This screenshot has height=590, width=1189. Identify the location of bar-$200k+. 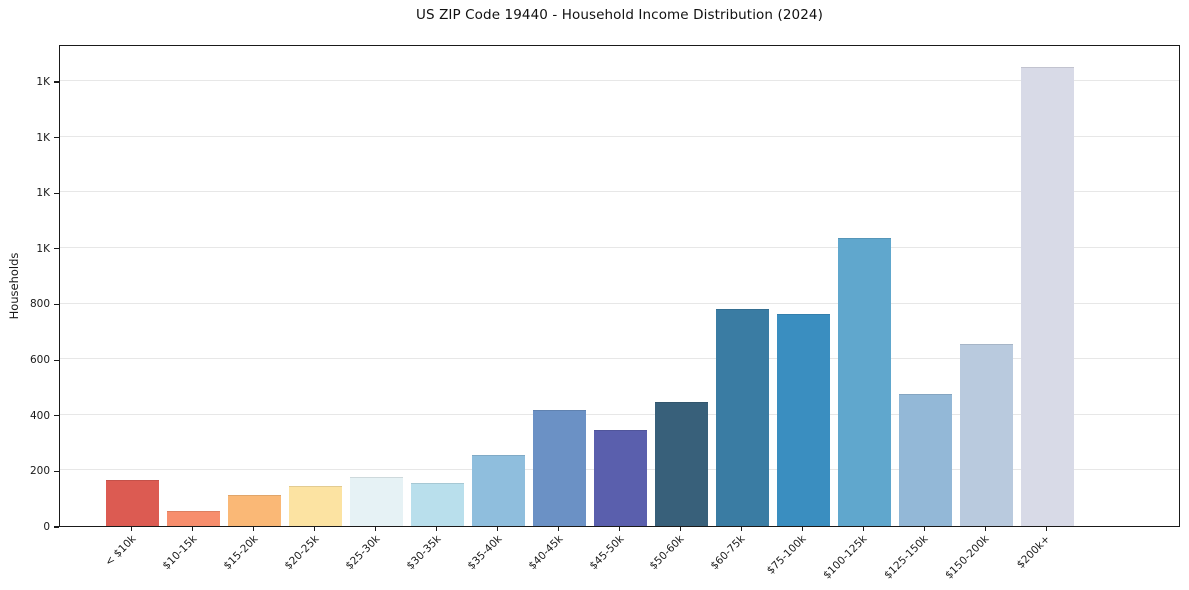
(1047, 296).